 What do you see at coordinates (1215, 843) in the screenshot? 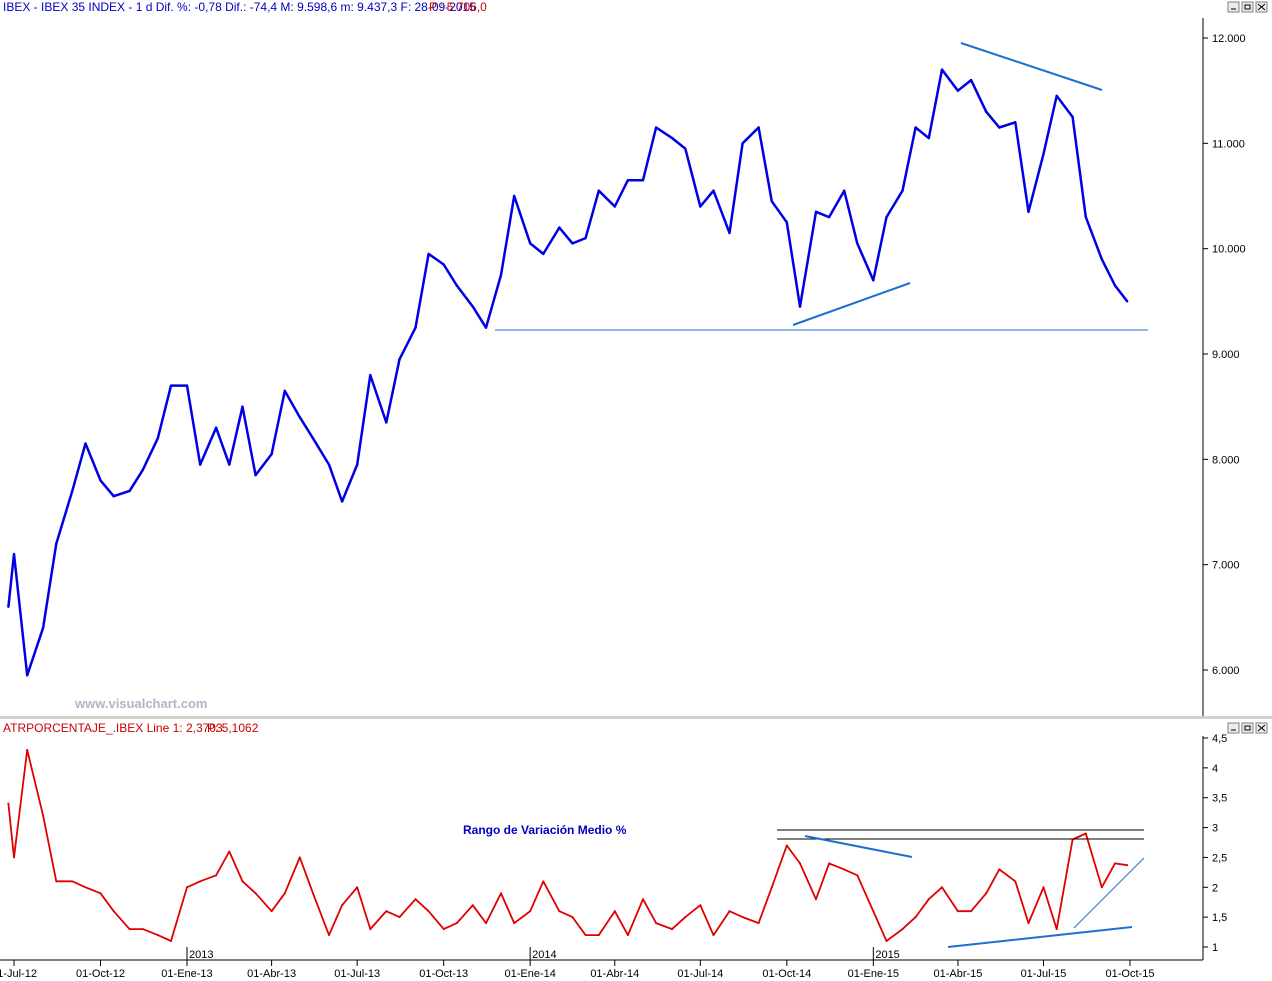
I see `lower-y-ticks: 4,5 4 3,5 3 2,5 2 1,5 1` at bounding box center [1215, 843].